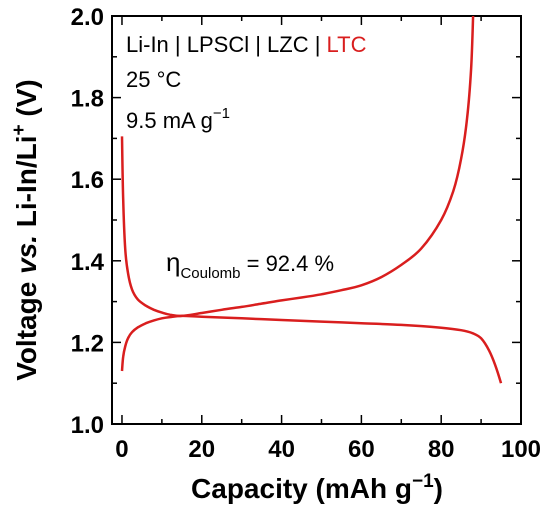 This screenshot has width=544, height=511. Describe the element at coordinates (87, 99) in the screenshot. I see `y-tick-label: 1.8` at that location.